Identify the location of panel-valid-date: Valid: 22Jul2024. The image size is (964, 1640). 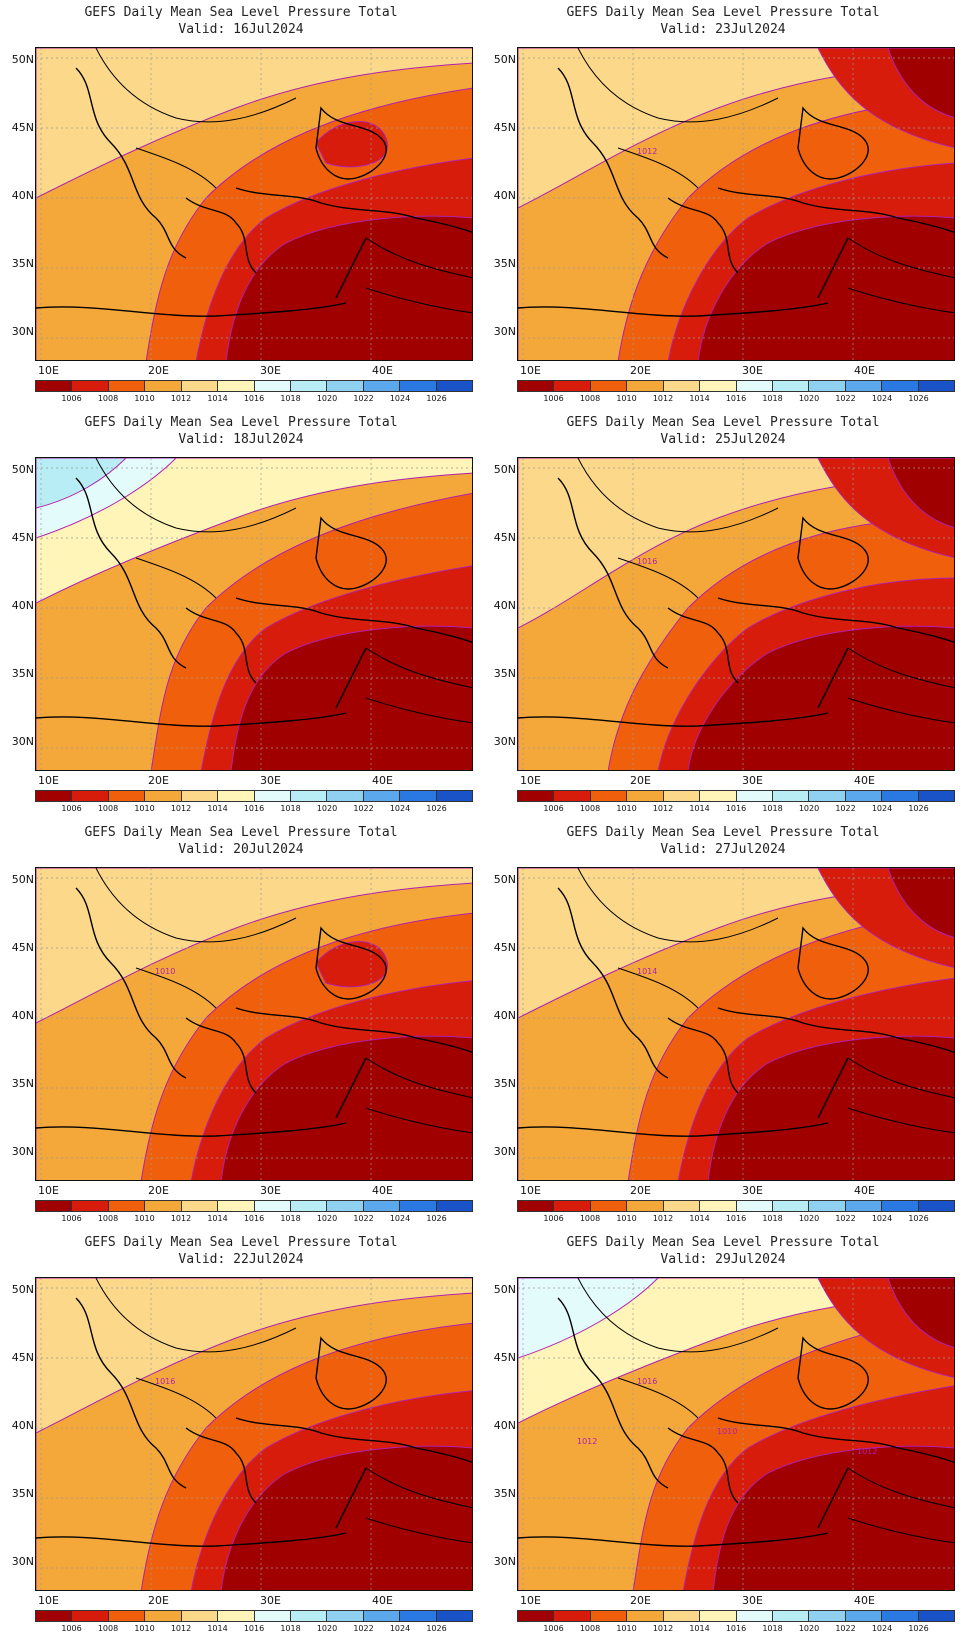
(241, 1259).